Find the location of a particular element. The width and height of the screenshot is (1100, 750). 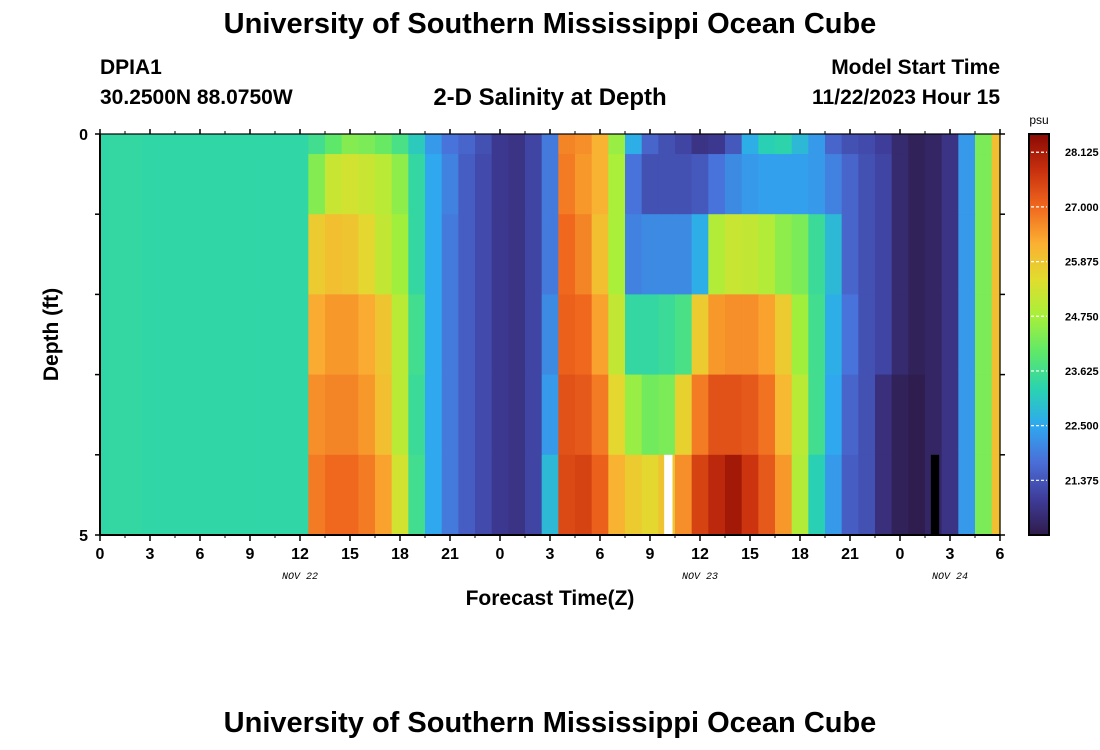

model-start-time: 11/22/2023 Hour 15 is located at coordinates (906, 97).